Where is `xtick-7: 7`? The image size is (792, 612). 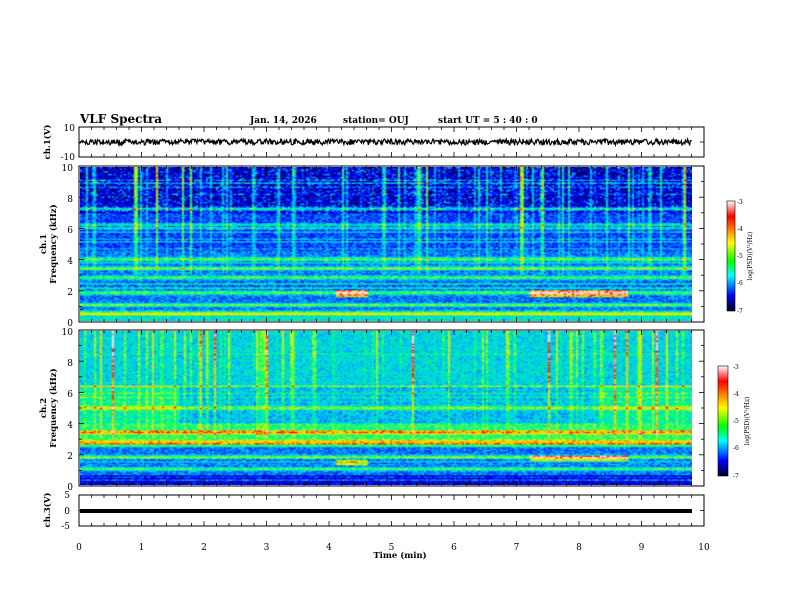 xtick-7: 7 is located at coordinates (517, 548).